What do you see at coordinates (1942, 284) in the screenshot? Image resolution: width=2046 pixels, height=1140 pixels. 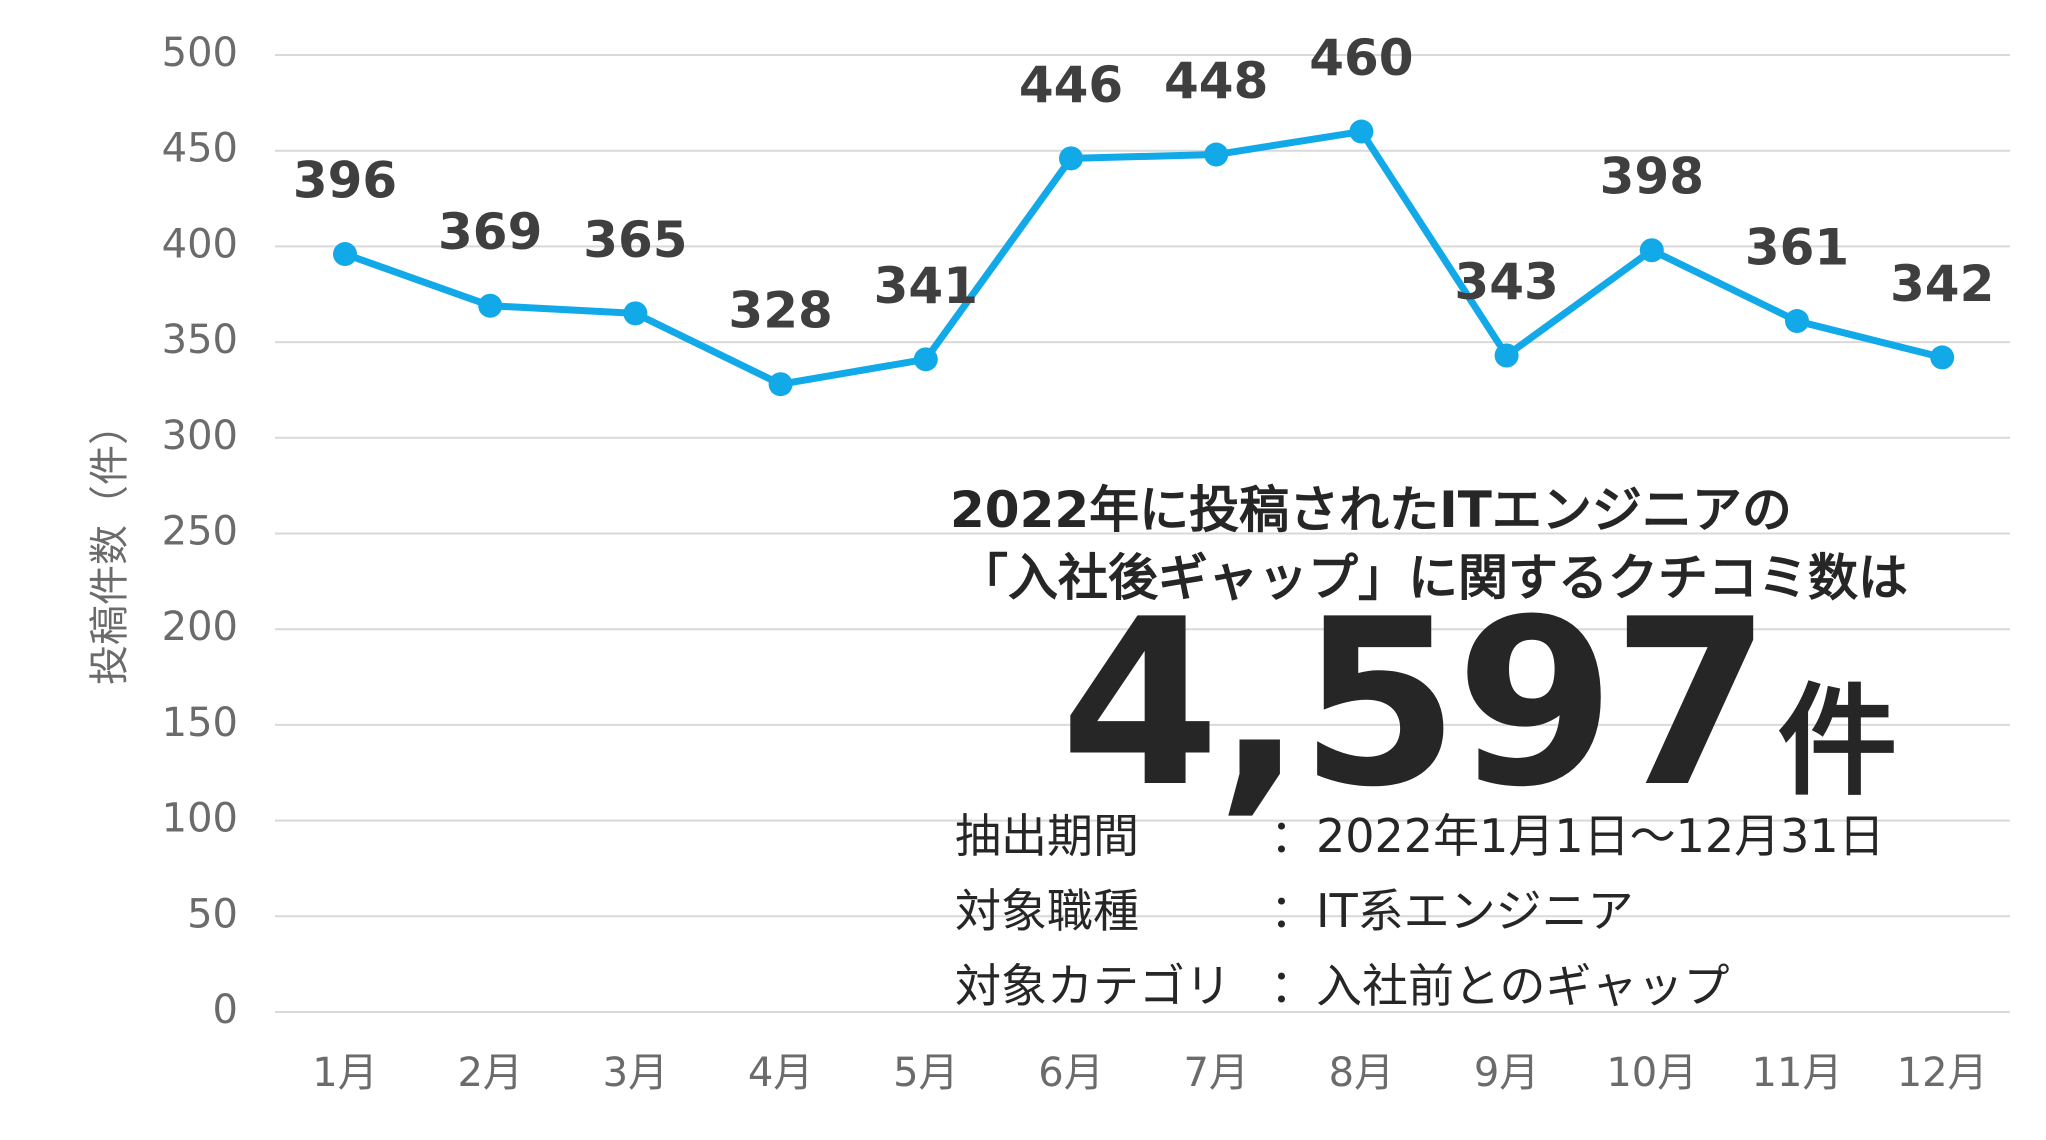 I see `data-label: 342` at bounding box center [1942, 284].